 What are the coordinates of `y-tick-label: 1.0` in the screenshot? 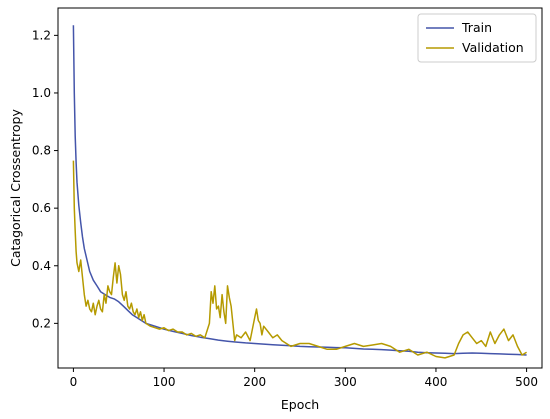 It's located at (41, 93).